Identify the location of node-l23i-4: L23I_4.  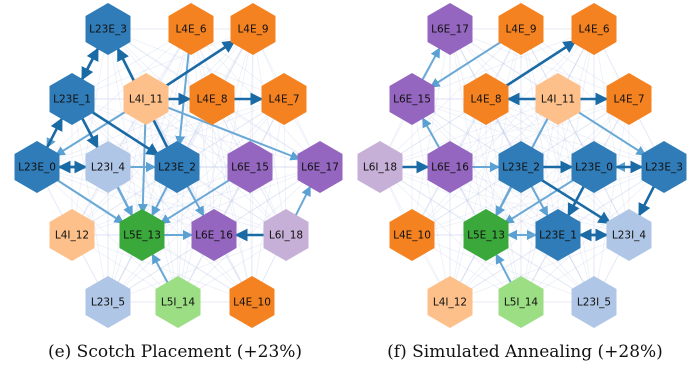
(108, 167).